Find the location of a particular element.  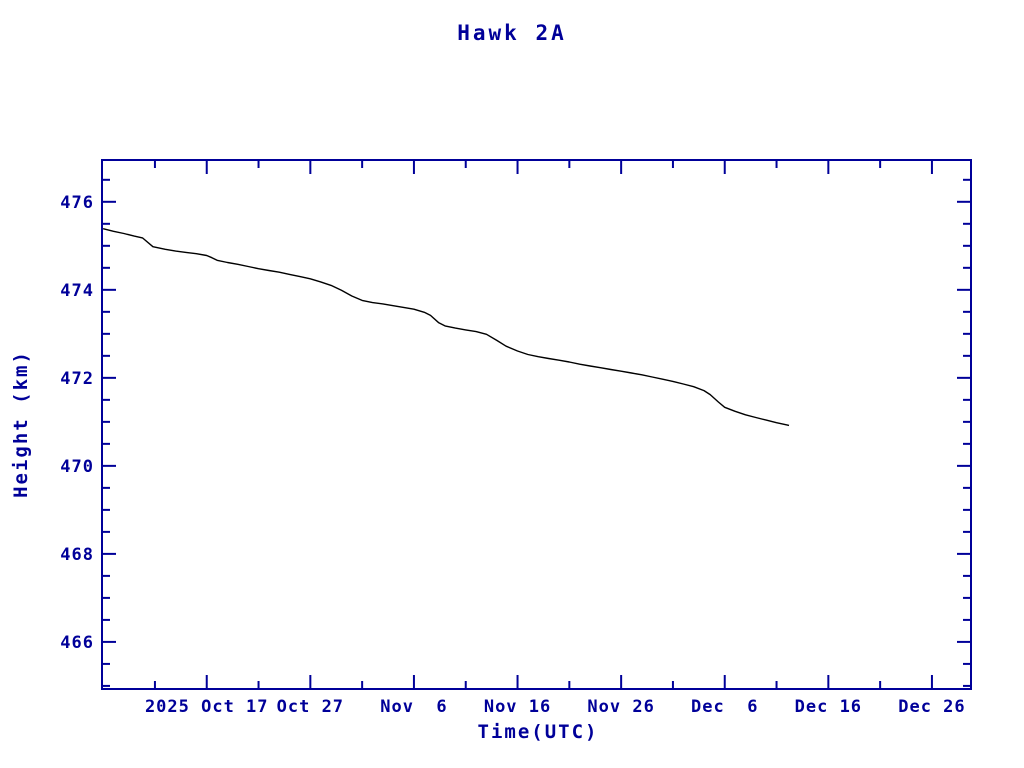

y-tick-label: 466 is located at coordinates (77, 643).